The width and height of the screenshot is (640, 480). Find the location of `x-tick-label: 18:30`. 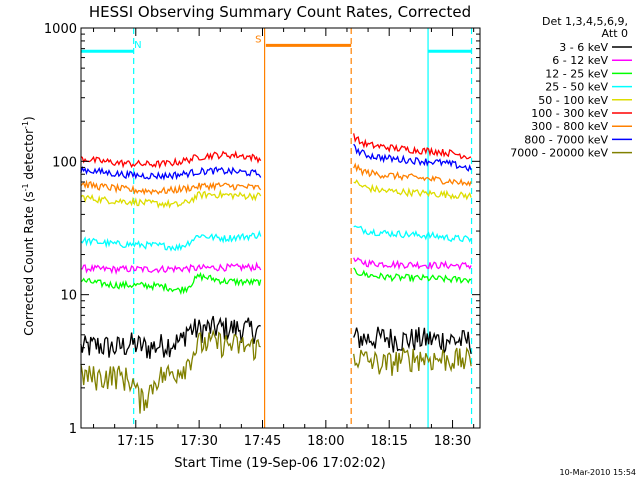

x-tick-label: 18:30 is located at coordinates (452, 441).